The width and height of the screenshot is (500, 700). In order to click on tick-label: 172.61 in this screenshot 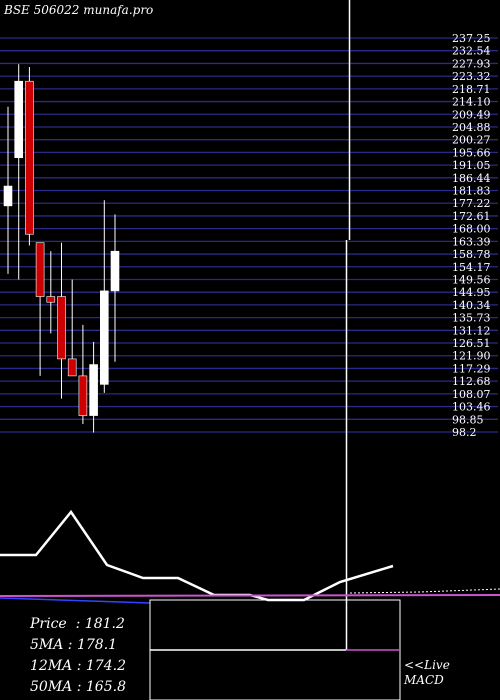, I will do `click(471, 216)`.